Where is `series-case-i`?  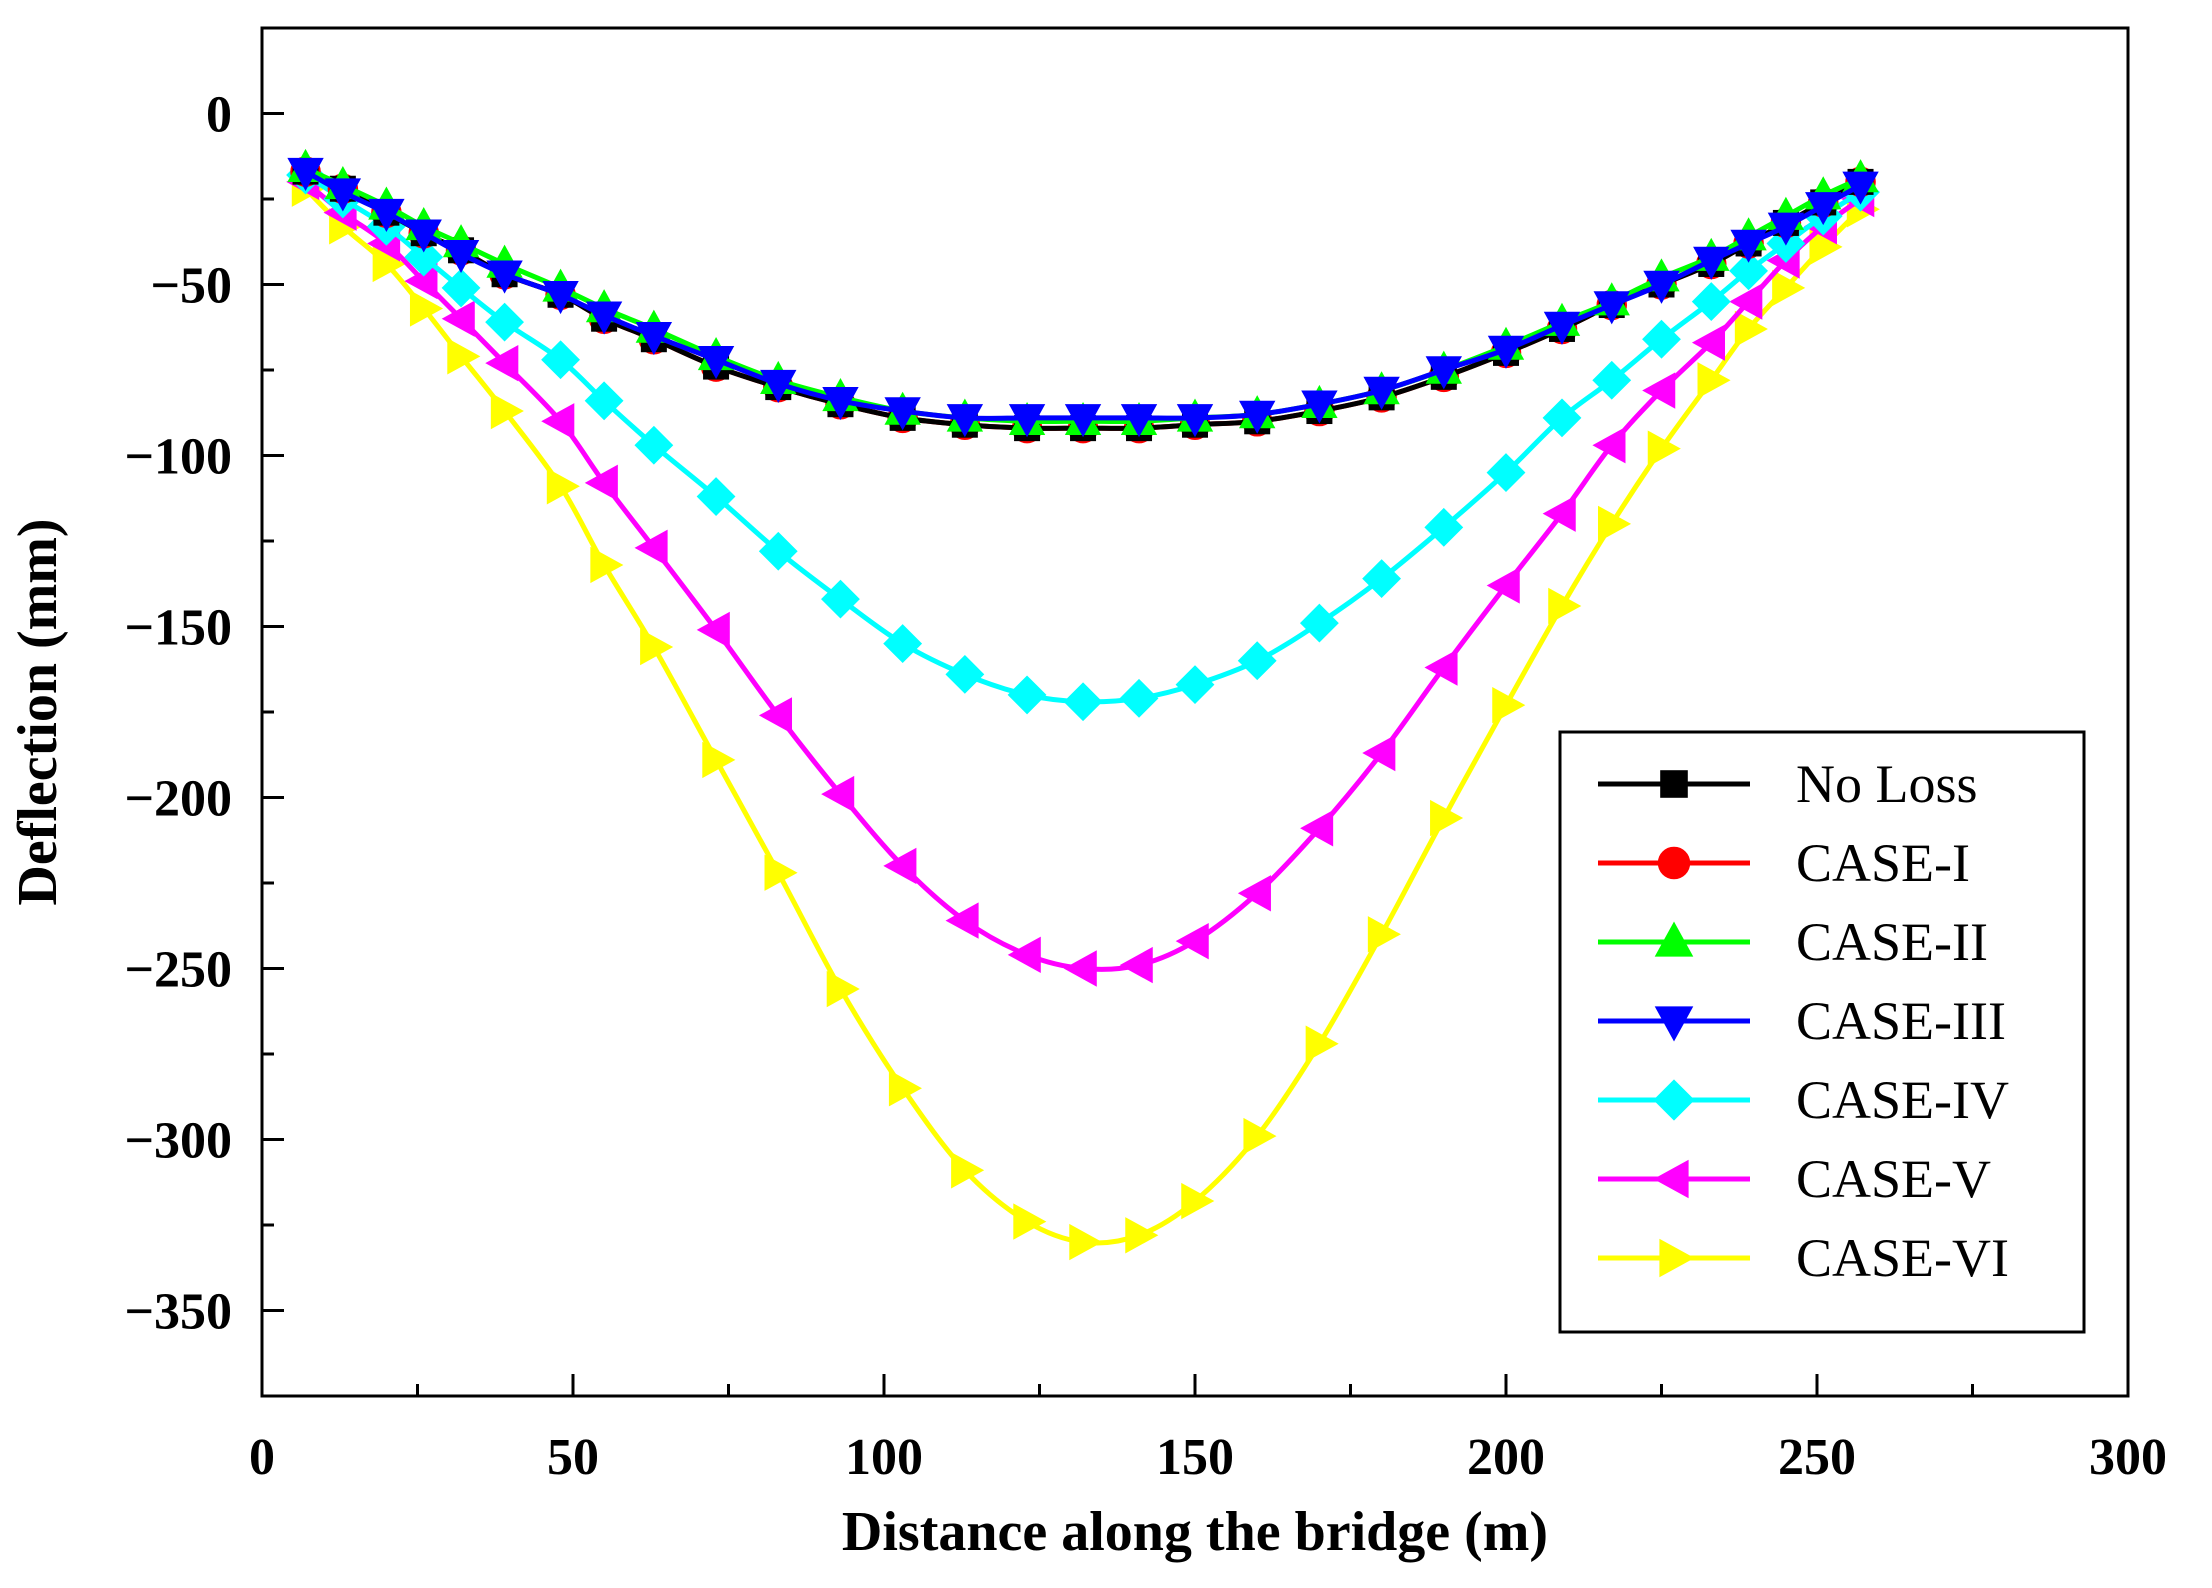 series-case-i is located at coordinates (1083, 300).